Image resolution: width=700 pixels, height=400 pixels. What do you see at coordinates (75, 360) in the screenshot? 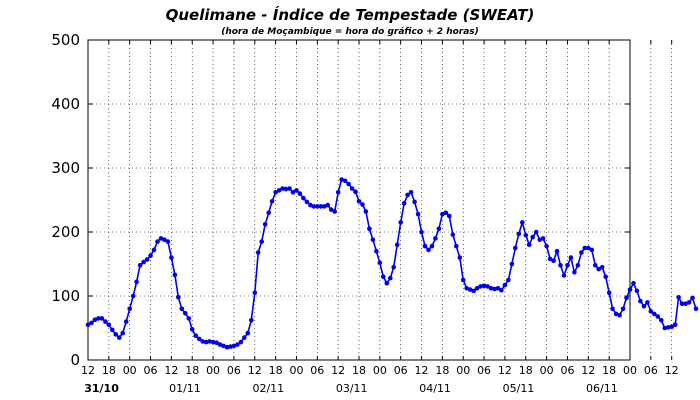
I see `y-tick-label: 0` at bounding box center [75, 360].